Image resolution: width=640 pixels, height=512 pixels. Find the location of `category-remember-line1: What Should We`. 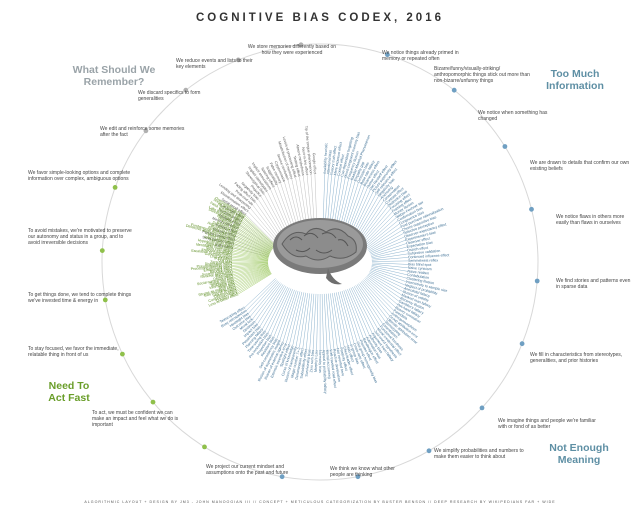

category-remember-line1: What Should We is located at coordinates (114, 70).